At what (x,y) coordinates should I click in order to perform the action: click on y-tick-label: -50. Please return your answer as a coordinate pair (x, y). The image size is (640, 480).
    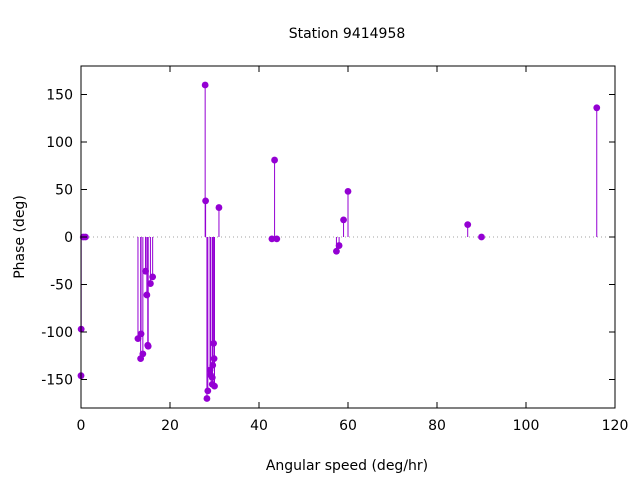
    Looking at the image, I should click on (61, 286).